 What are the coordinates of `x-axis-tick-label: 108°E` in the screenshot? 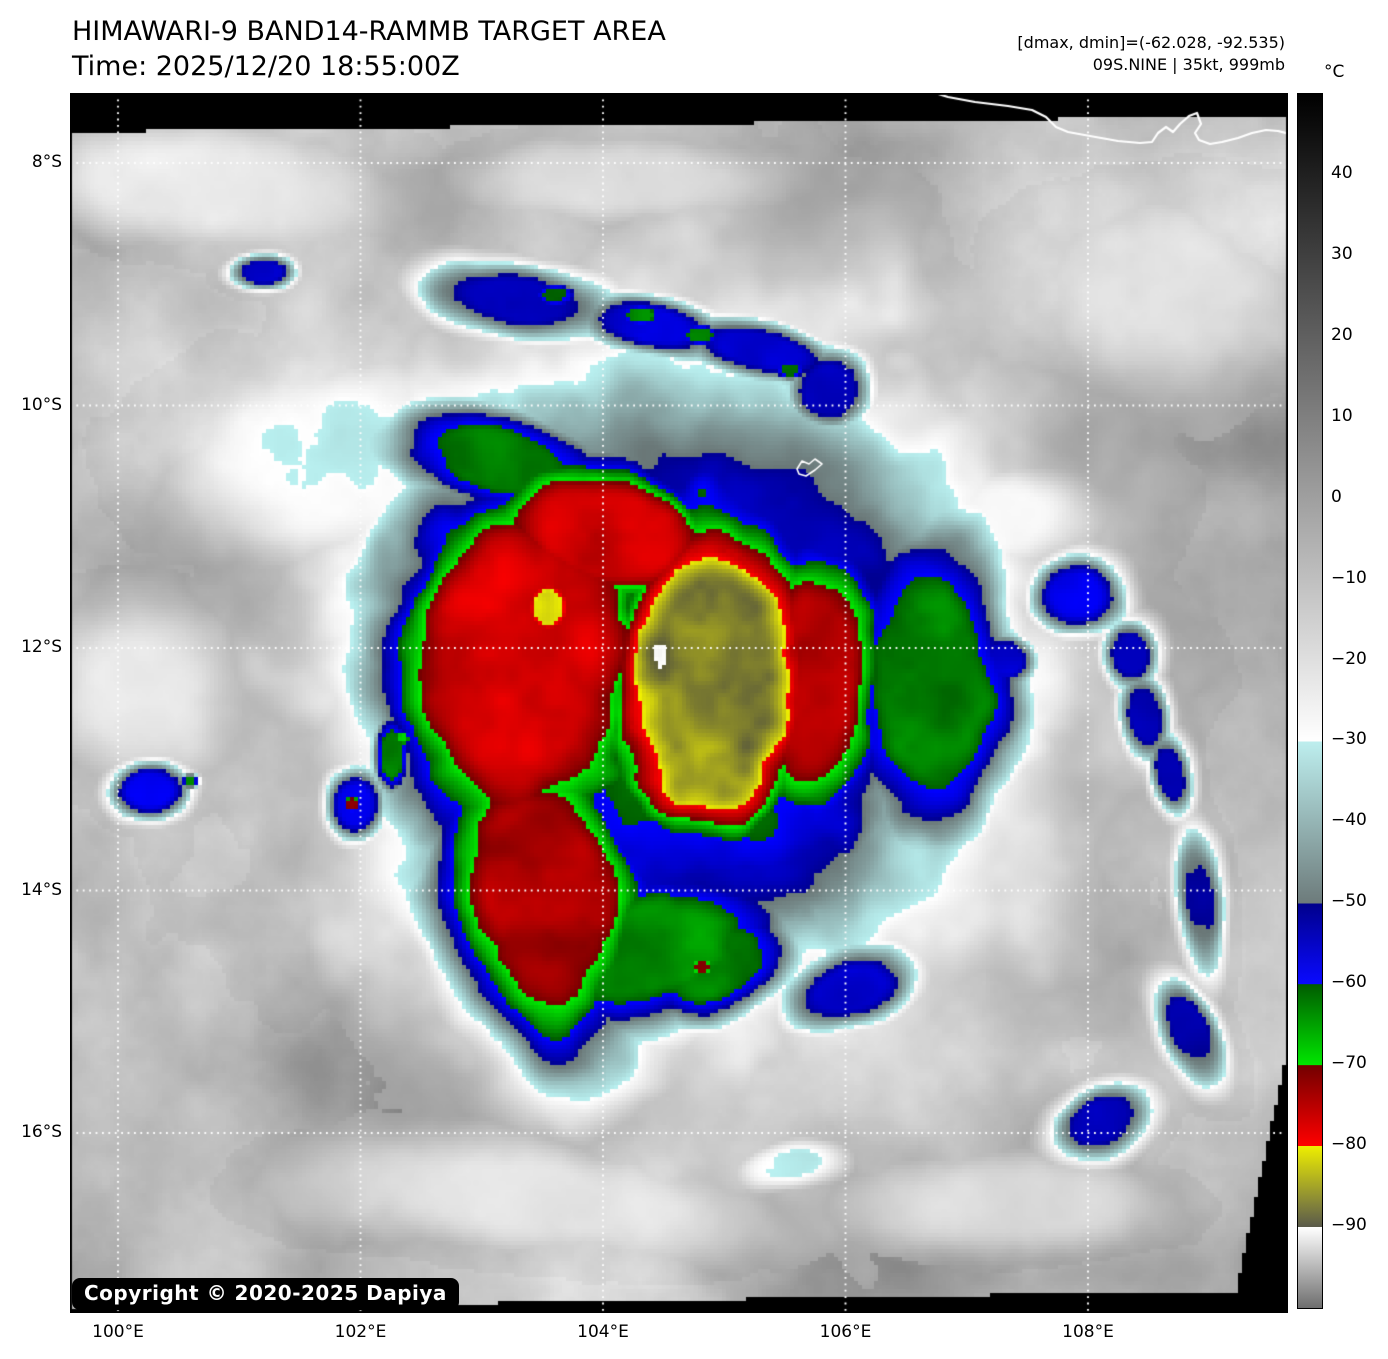 It's located at (1088, 1332).